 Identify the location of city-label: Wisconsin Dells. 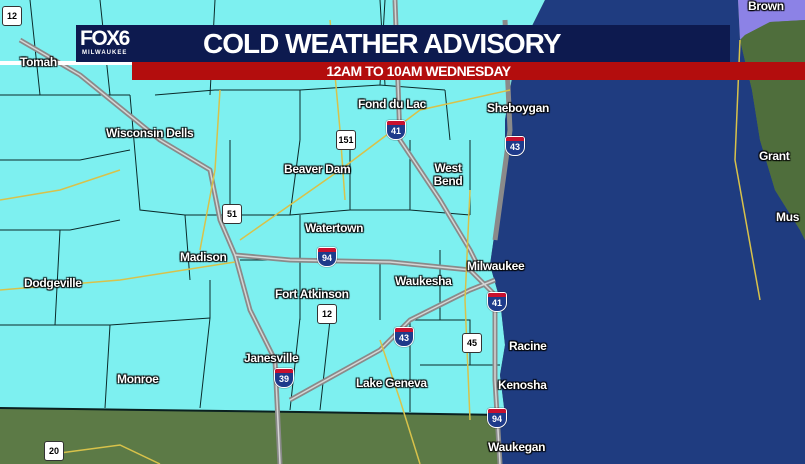
(150, 133).